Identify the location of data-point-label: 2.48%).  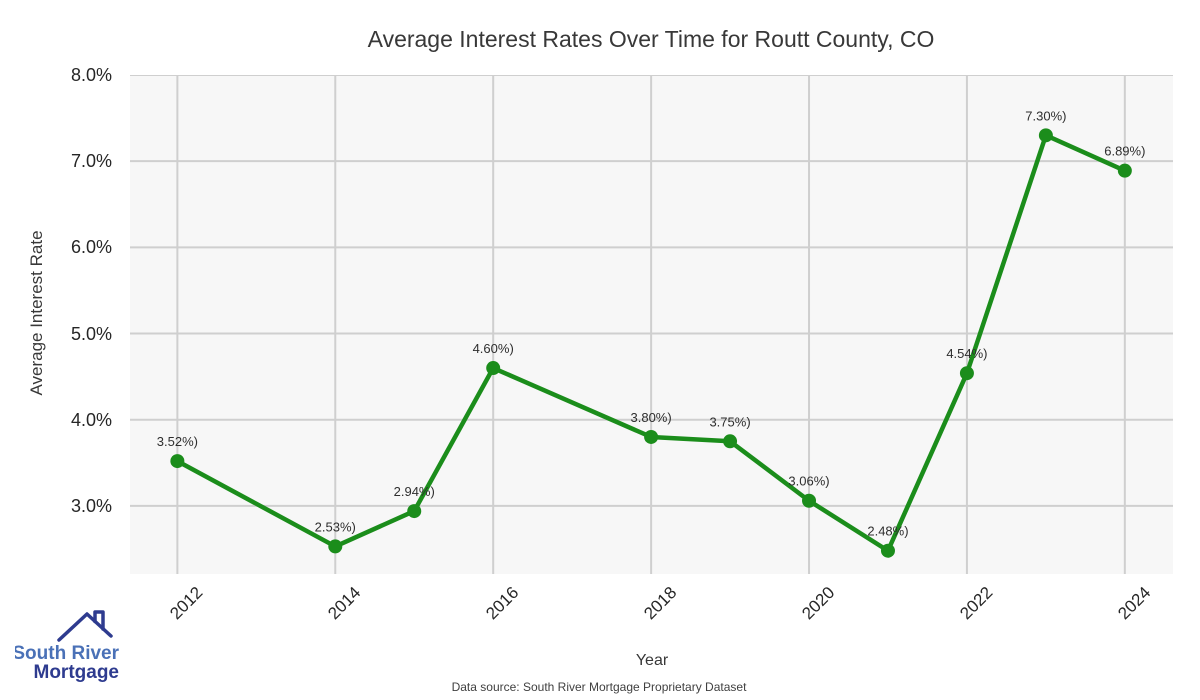
(887, 531).